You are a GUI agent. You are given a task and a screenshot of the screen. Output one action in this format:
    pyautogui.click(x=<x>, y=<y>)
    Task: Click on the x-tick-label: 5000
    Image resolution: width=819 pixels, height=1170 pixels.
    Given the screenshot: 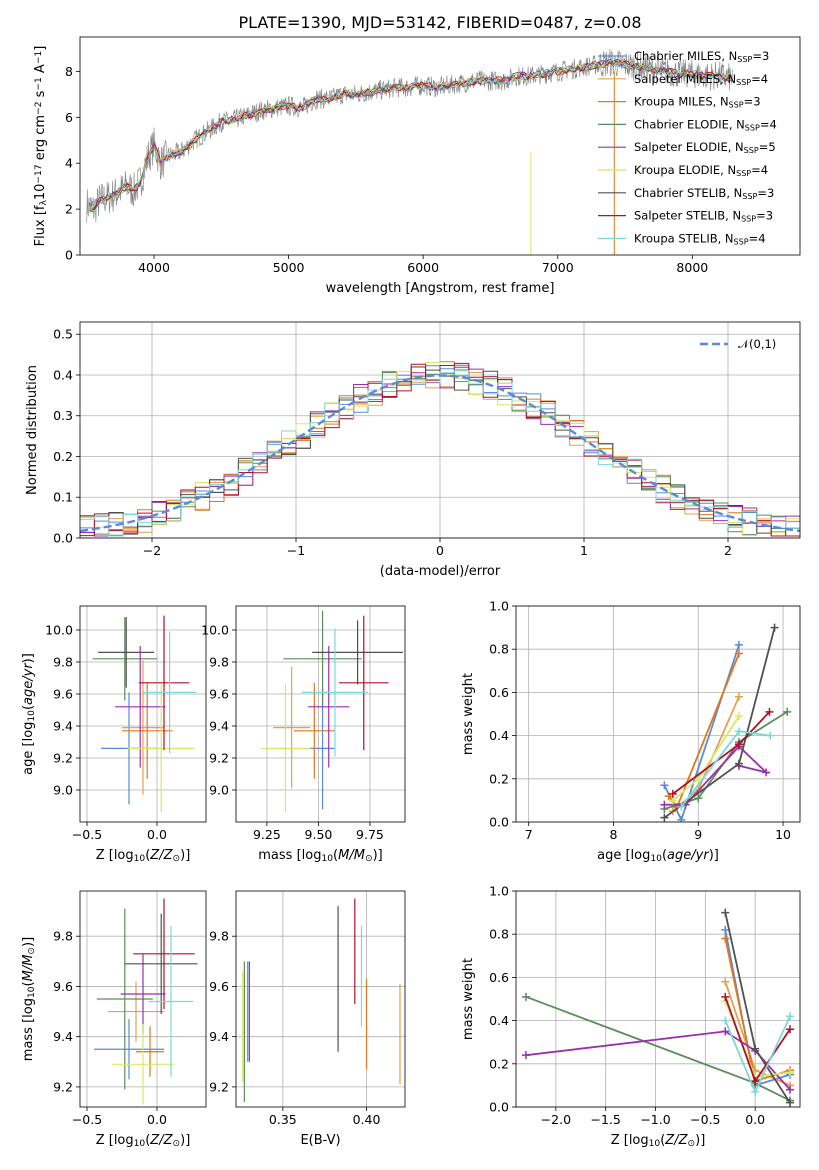 What is the action you would take?
    pyautogui.click(x=289, y=267)
    